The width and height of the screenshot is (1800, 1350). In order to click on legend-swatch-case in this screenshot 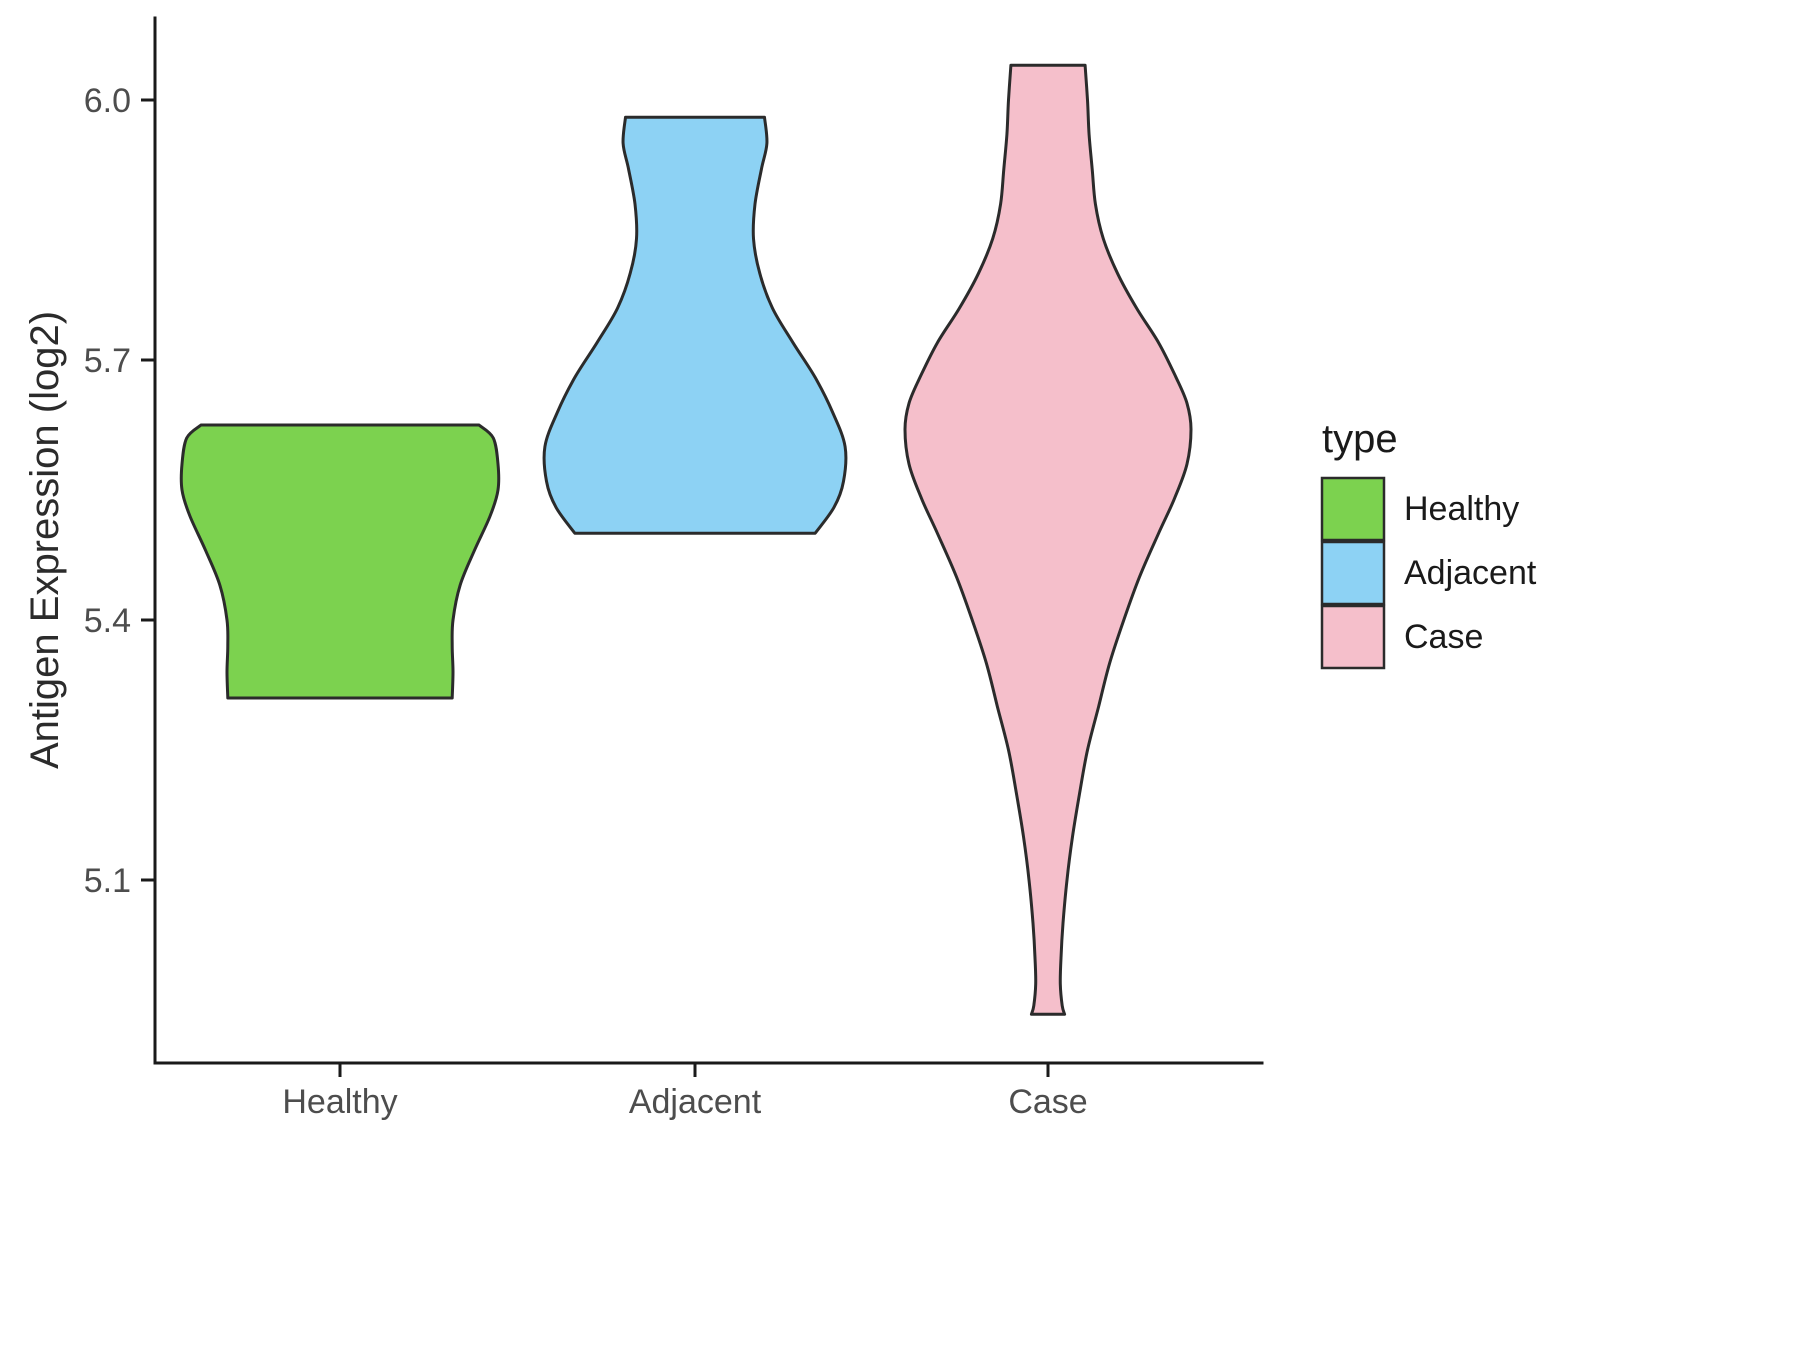, I will do `click(1353, 637)`.